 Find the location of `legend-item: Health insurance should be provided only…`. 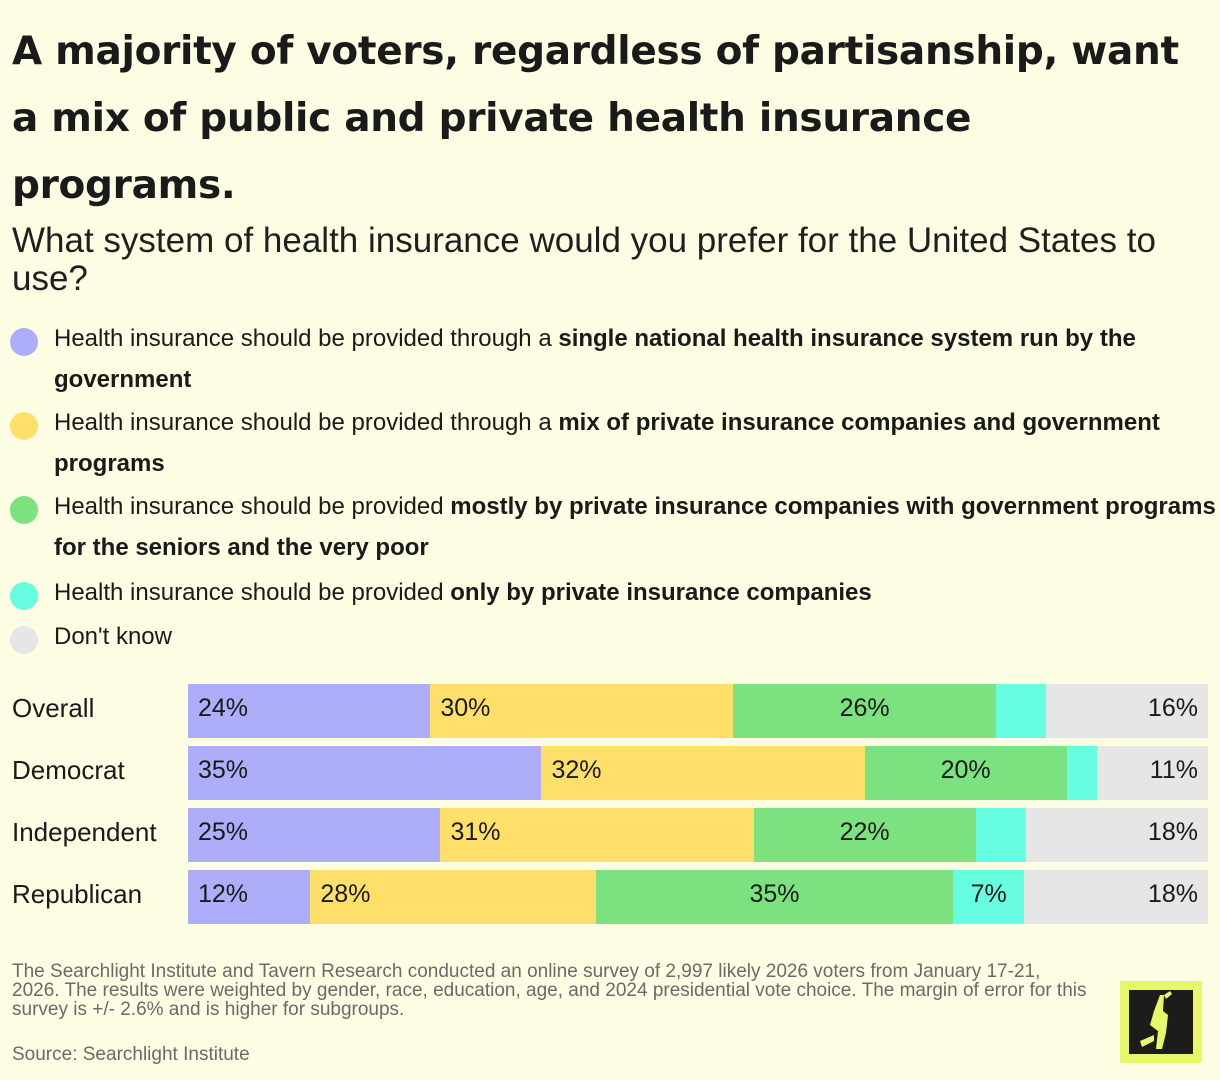

legend-item: Health insurance should be provided only… is located at coordinates (615, 592).